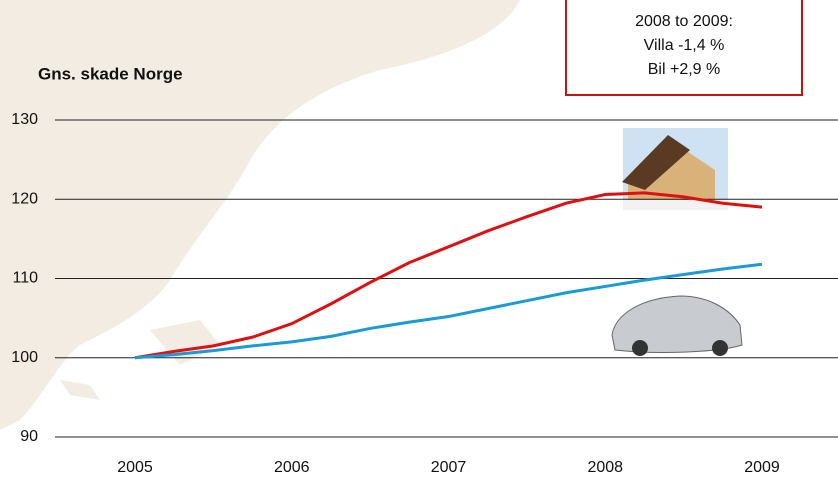 This screenshot has width=838, height=477. What do you see at coordinates (24, 198) in the screenshot?
I see `y-tick-label: 120` at bounding box center [24, 198].